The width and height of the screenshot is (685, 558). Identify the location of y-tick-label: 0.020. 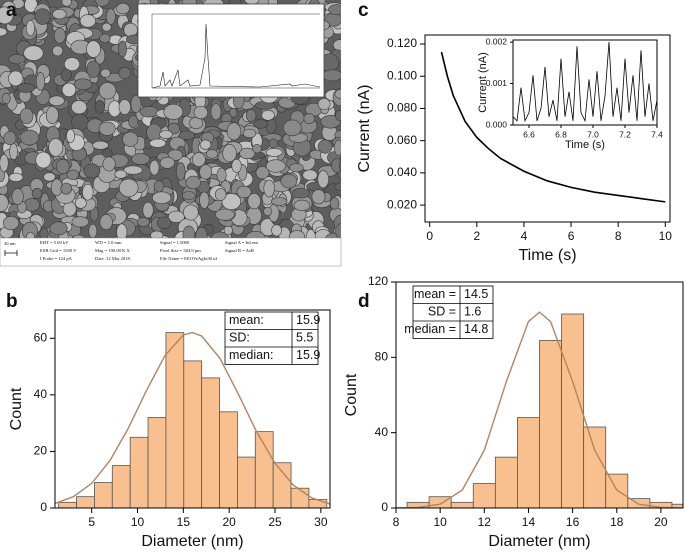
(402, 204).